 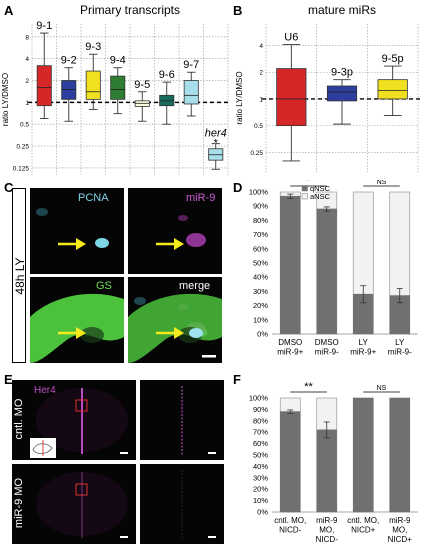 What do you see at coordinates (363, 530) in the screenshot?
I see `x-tick-label: NICD+` at bounding box center [363, 530].